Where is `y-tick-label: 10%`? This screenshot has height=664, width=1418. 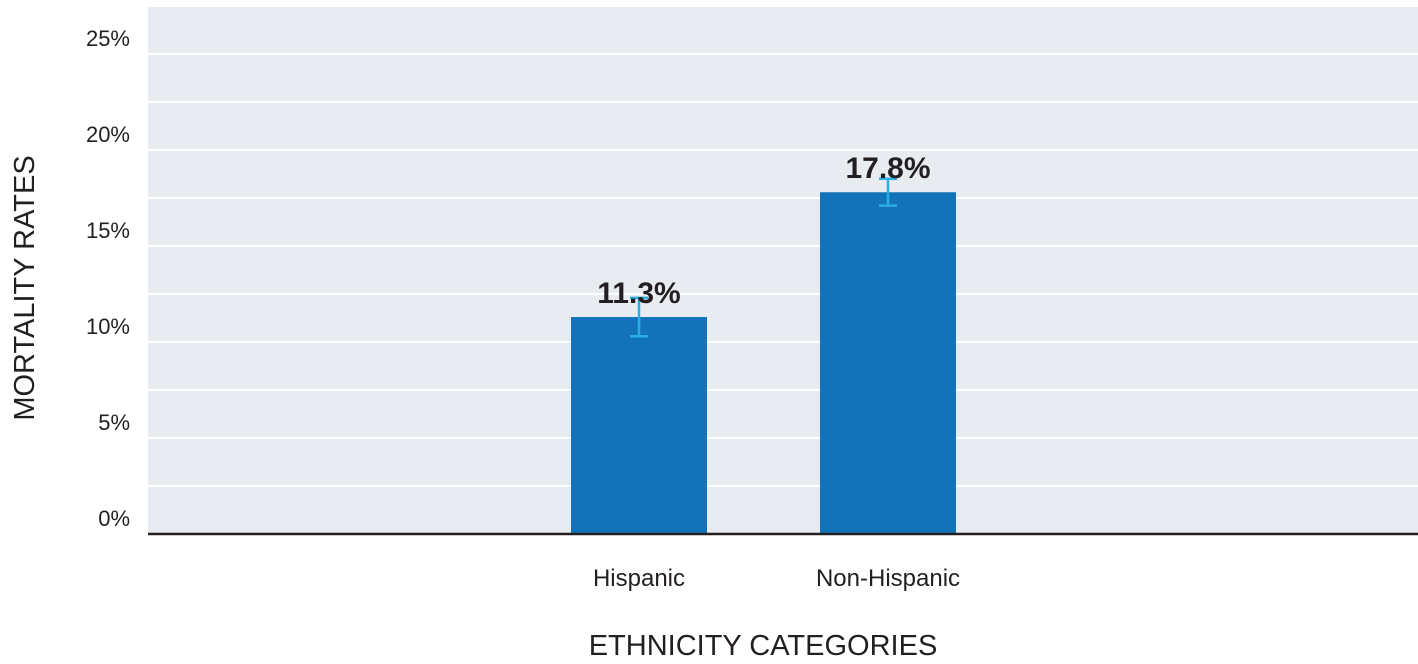 y-tick-label: 10% is located at coordinates (108, 326).